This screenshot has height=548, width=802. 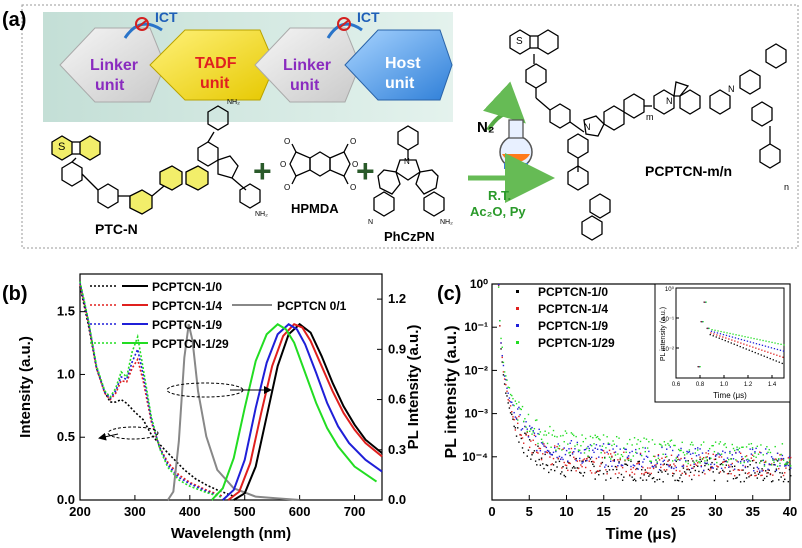 What do you see at coordinates (15, 294) in the screenshot?
I see `panel-b-label: (b)` at bounding box center [15, 294].